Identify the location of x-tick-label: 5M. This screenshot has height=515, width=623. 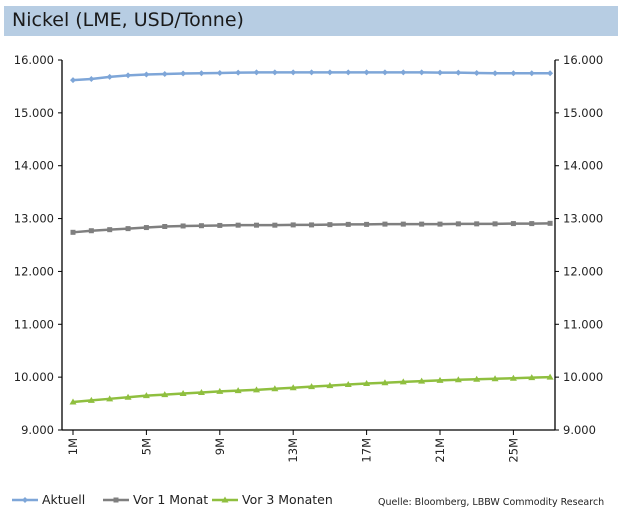
(146, 446).